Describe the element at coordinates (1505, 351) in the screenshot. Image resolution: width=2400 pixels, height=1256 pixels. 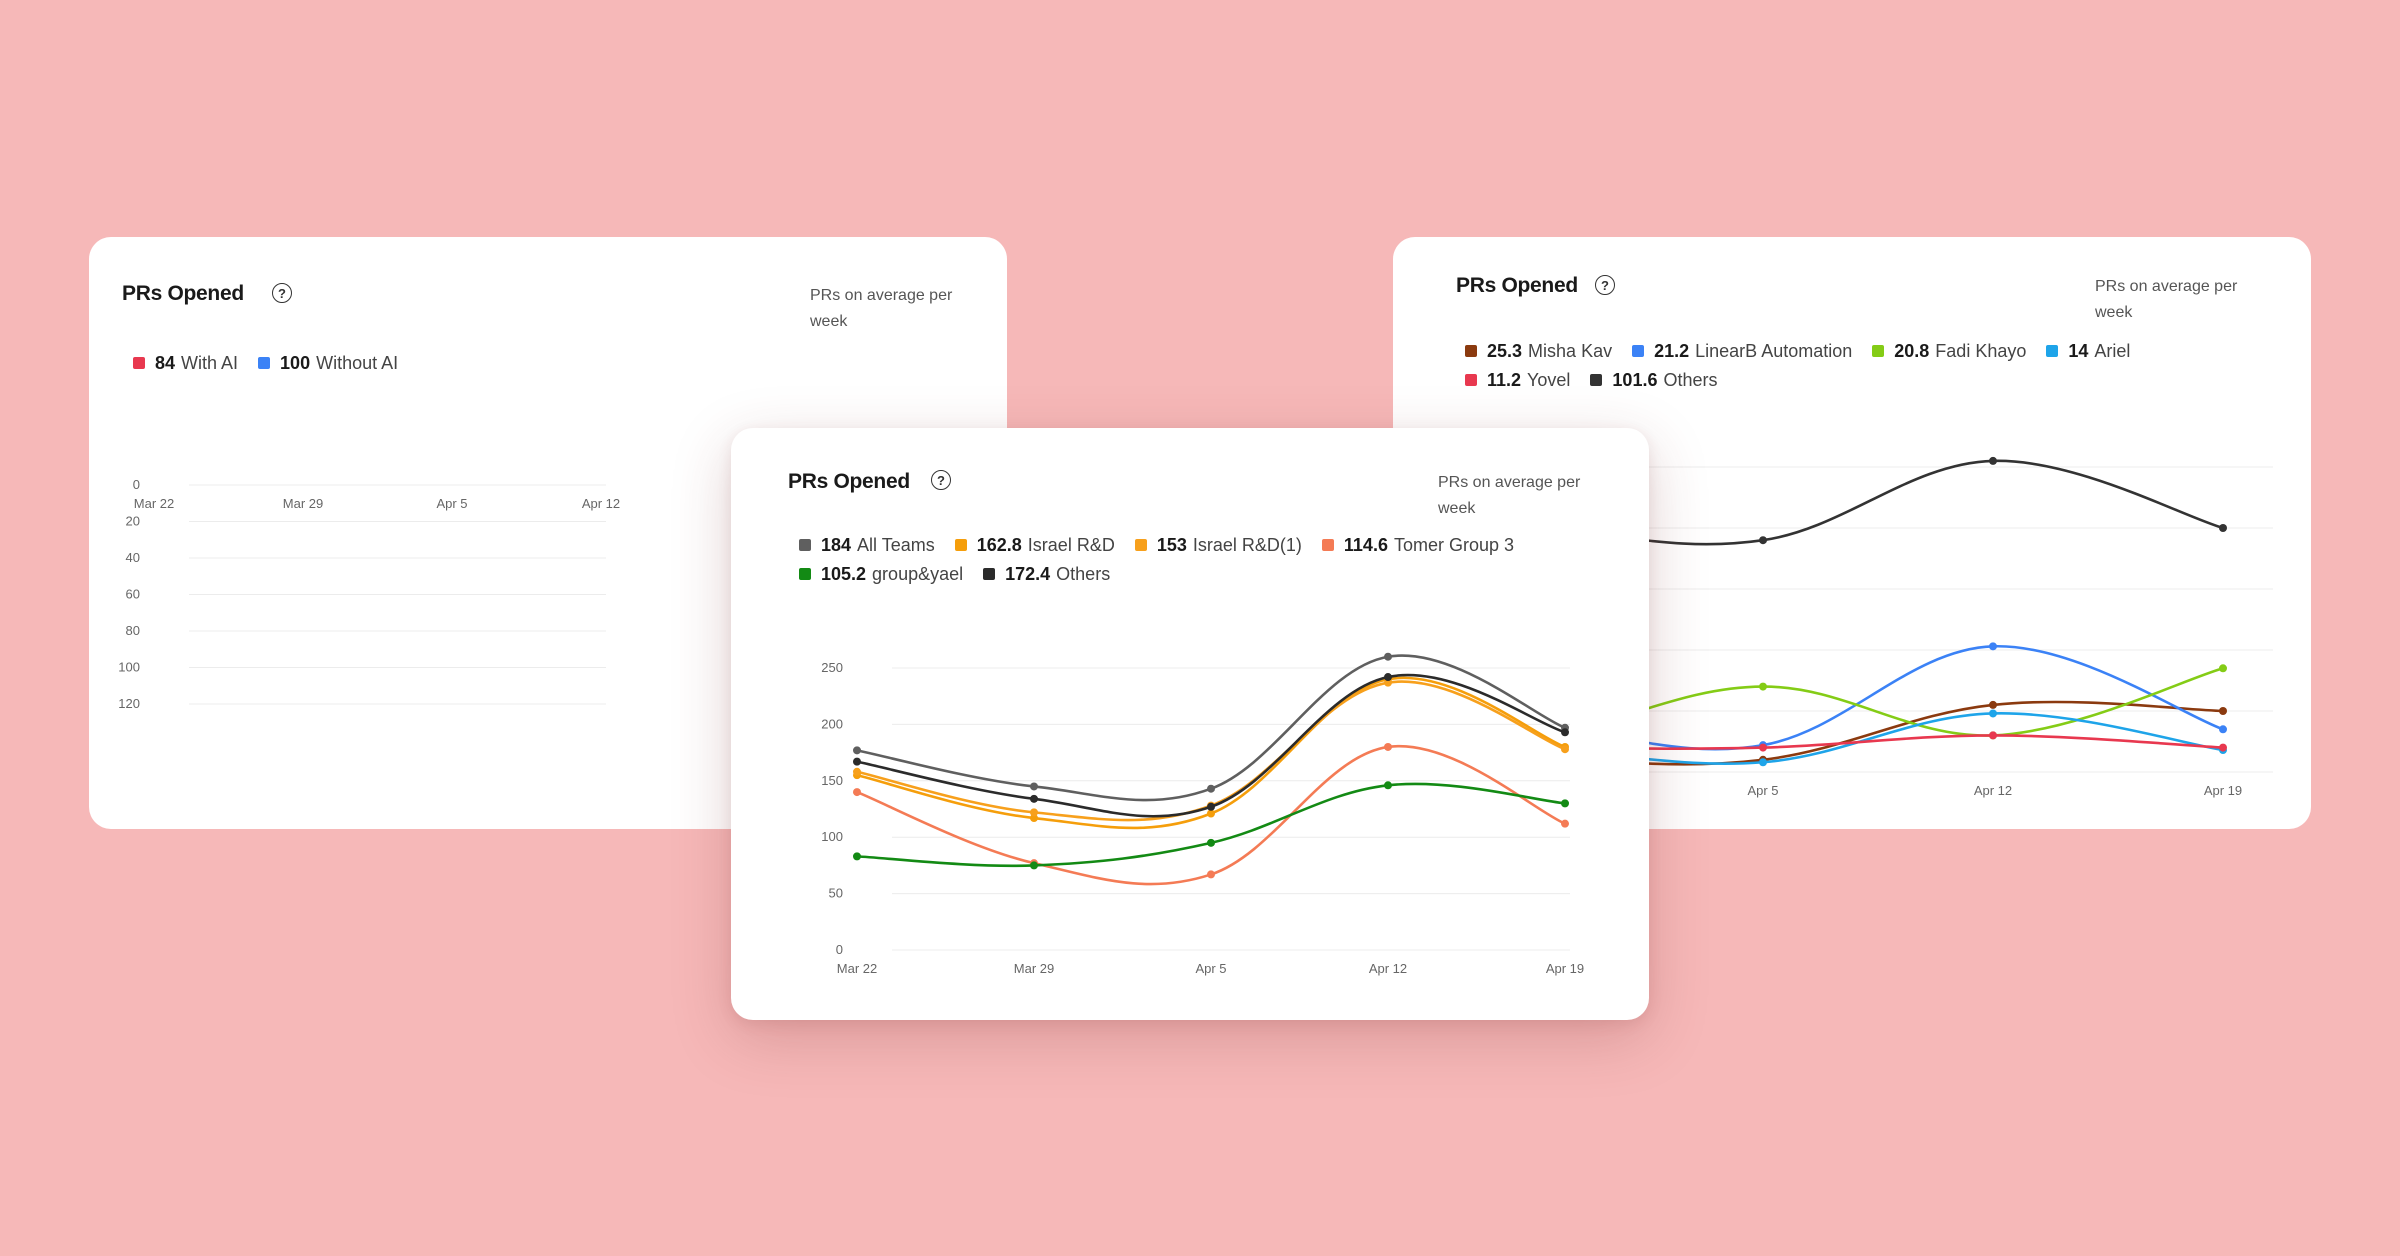
I see `legend-value: 25.3` at that location.